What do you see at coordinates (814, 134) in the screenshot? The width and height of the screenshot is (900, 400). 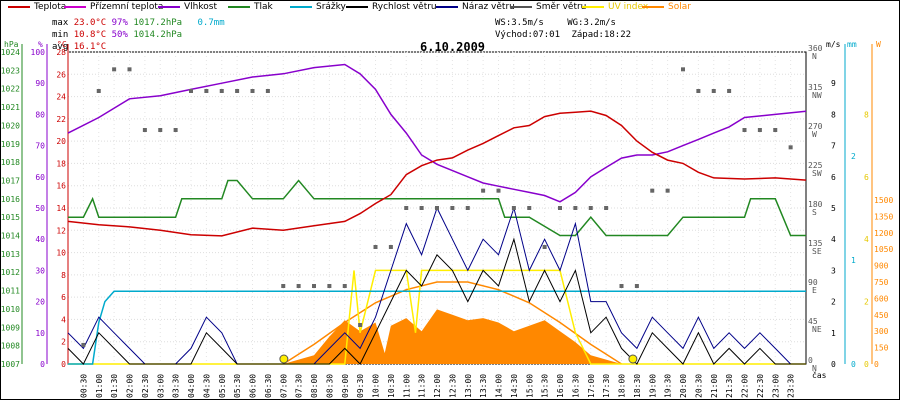 I see `tick-label-compass: W` at bounding box center [814, 134].